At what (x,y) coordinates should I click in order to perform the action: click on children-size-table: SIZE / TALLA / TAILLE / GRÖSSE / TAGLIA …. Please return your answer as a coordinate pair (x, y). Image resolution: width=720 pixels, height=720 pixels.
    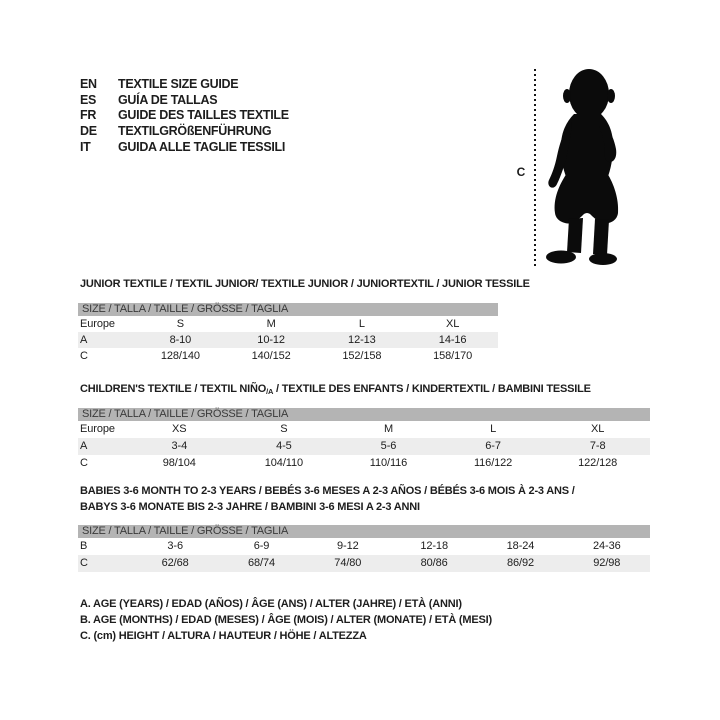
    Looking at the image, I should click on (364, 440).